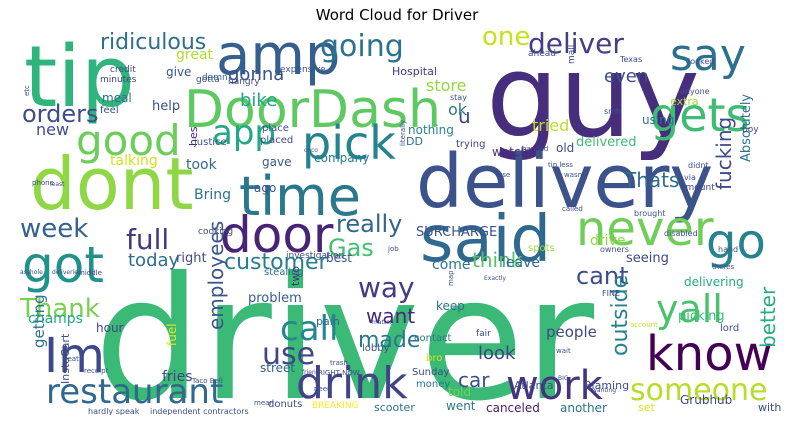  Describe the element at coordinates (414, 141) in the screenshot. I see `word: DD` at that location.